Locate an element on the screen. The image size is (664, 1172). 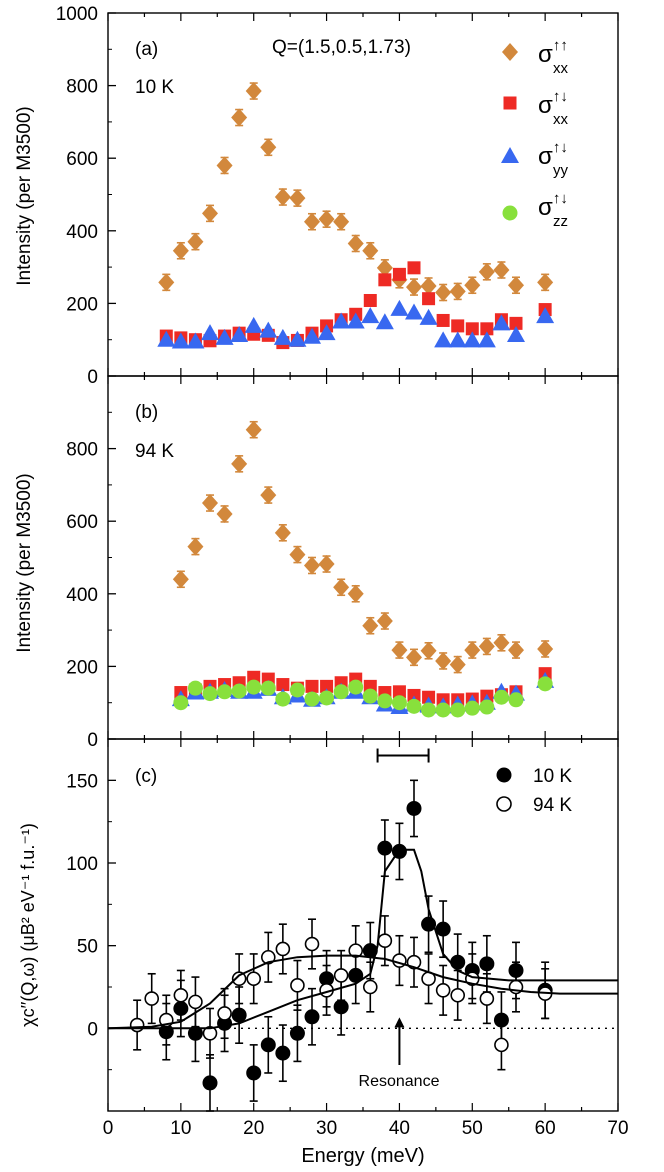
legend-entry-yy-ud: σ↑↓ yy is located at coordinates (553, 159).